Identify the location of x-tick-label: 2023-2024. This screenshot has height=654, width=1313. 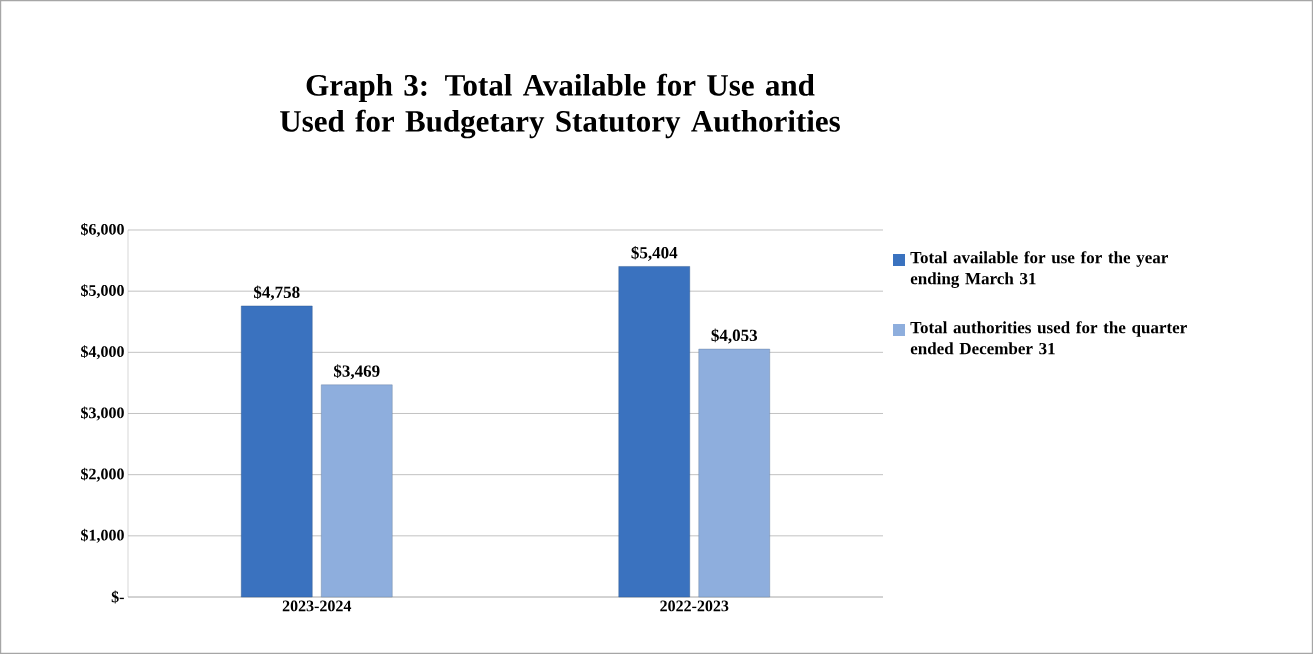
(317, 606).